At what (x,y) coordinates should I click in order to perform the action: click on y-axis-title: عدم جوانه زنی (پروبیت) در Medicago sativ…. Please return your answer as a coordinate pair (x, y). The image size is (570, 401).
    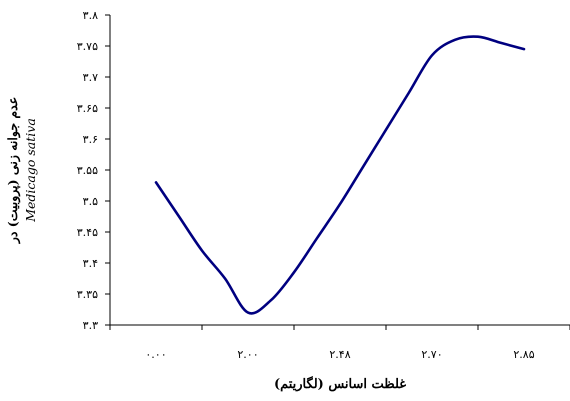
    Looking at the image, I should click on (21, 170).